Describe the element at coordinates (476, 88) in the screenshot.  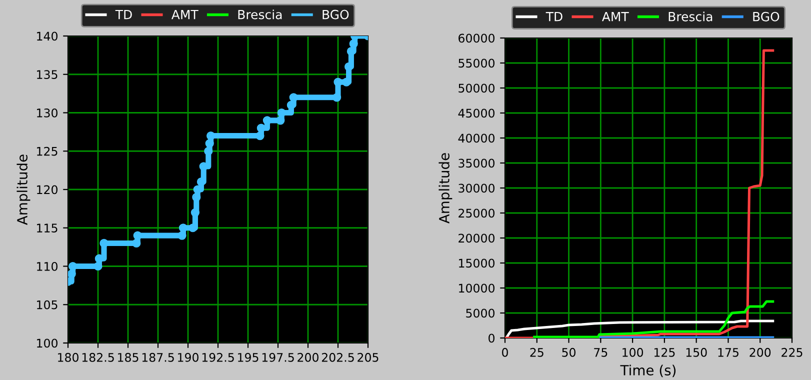
I see `y-tick-label: 50000` at that location.